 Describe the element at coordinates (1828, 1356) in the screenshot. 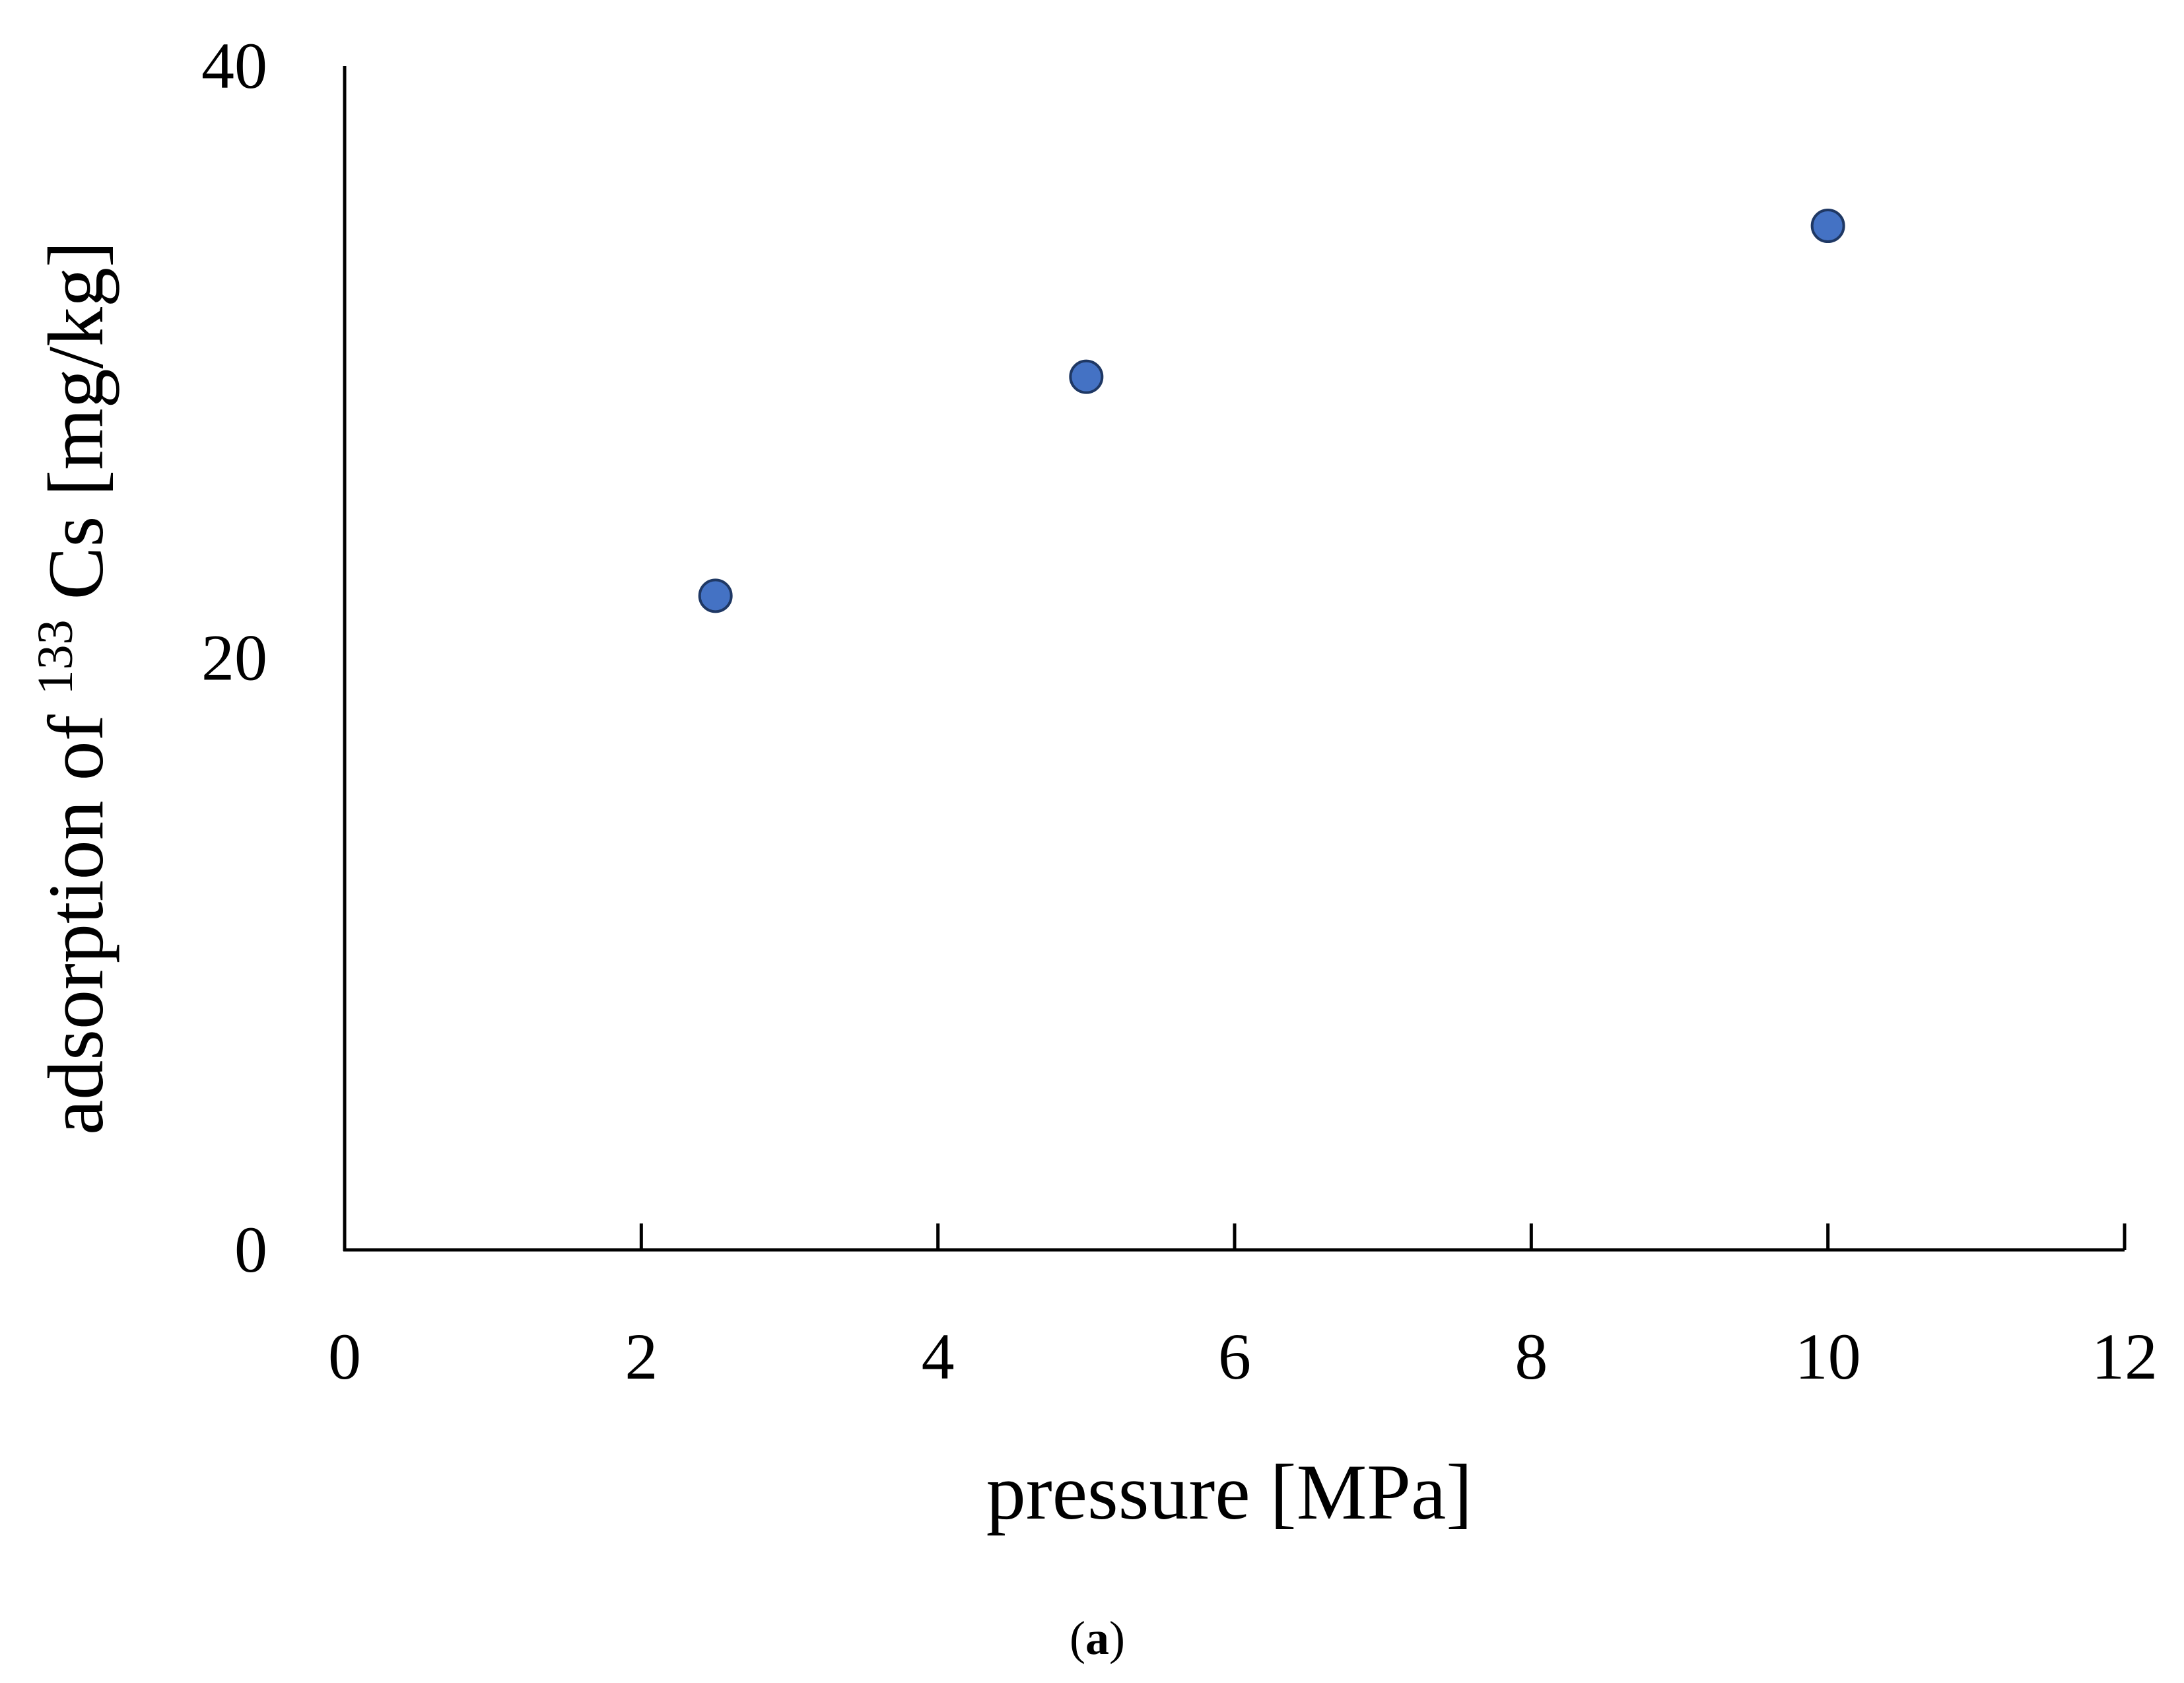

I see `x-tick-label: 10` at that location.